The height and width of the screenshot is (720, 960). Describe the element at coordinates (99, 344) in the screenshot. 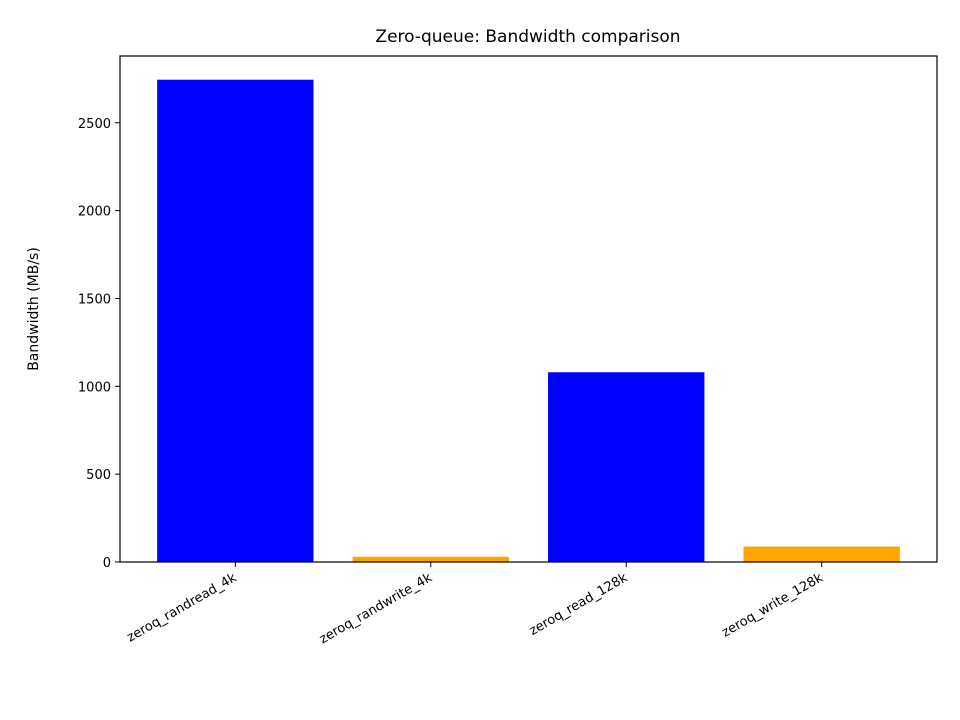

I see `y-axis: 0 500 1000 1500 2000 2500` at that location.